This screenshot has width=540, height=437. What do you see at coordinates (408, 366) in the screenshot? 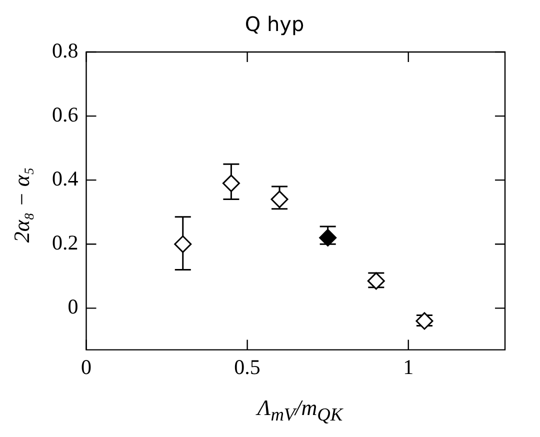
I see `x-tick-label: 1` at bounding box center [408, 366].